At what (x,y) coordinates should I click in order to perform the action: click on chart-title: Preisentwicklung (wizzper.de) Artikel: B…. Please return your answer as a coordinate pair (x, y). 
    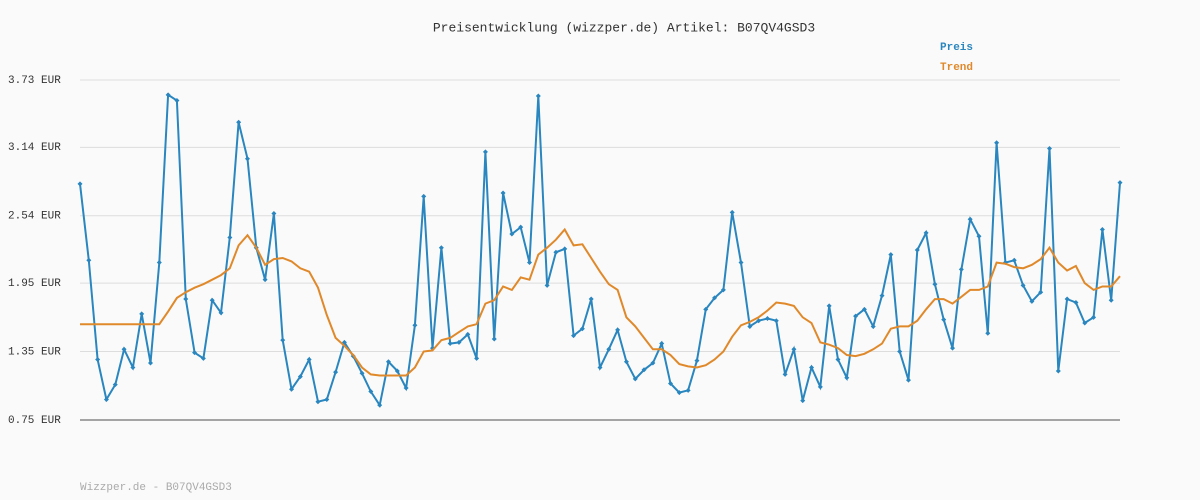
    Looking at the image, I should click on (624, 27).